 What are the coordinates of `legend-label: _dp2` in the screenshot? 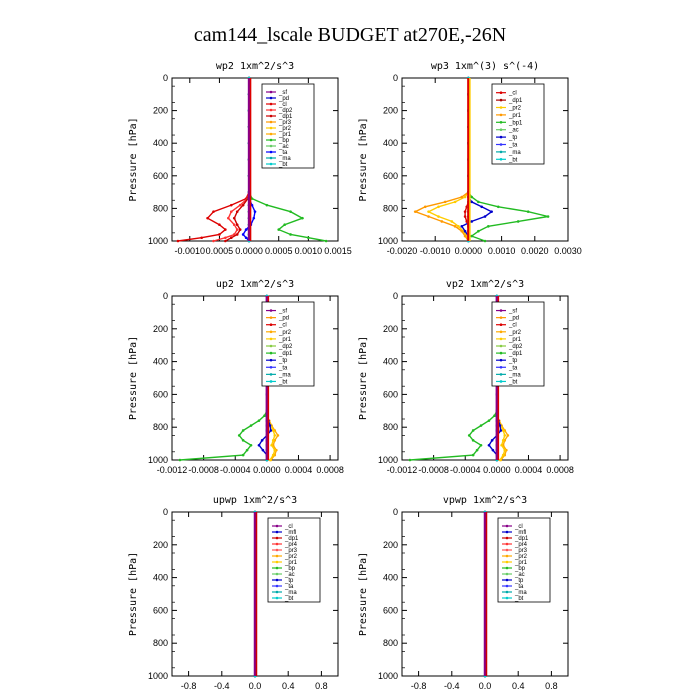 It's located at (285, 347).